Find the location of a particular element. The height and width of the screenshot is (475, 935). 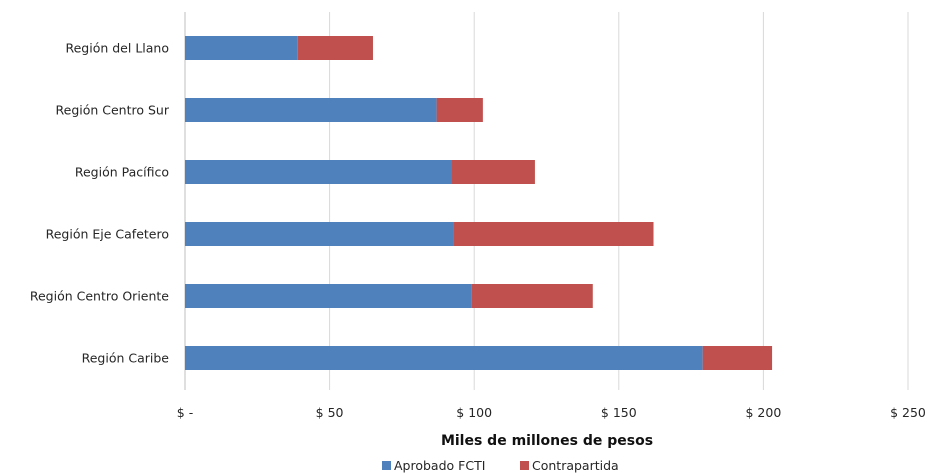

x-tick-labels: $ - $ 50 $ 100 $ 150 $ 200 $ 250 is located at coordinates (551, 412).